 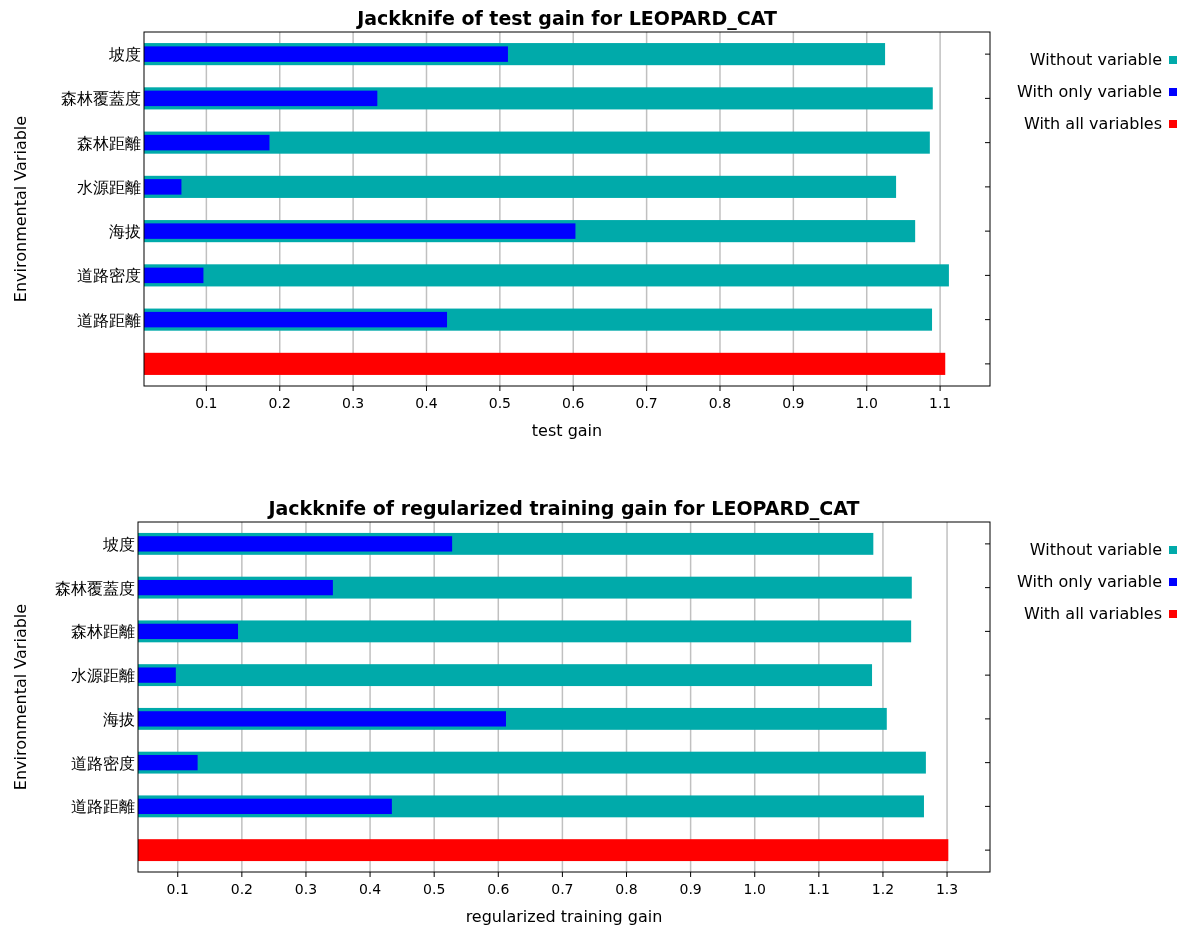 I want to click on x-tick-label: 1.3, so click(x=947, y=889).